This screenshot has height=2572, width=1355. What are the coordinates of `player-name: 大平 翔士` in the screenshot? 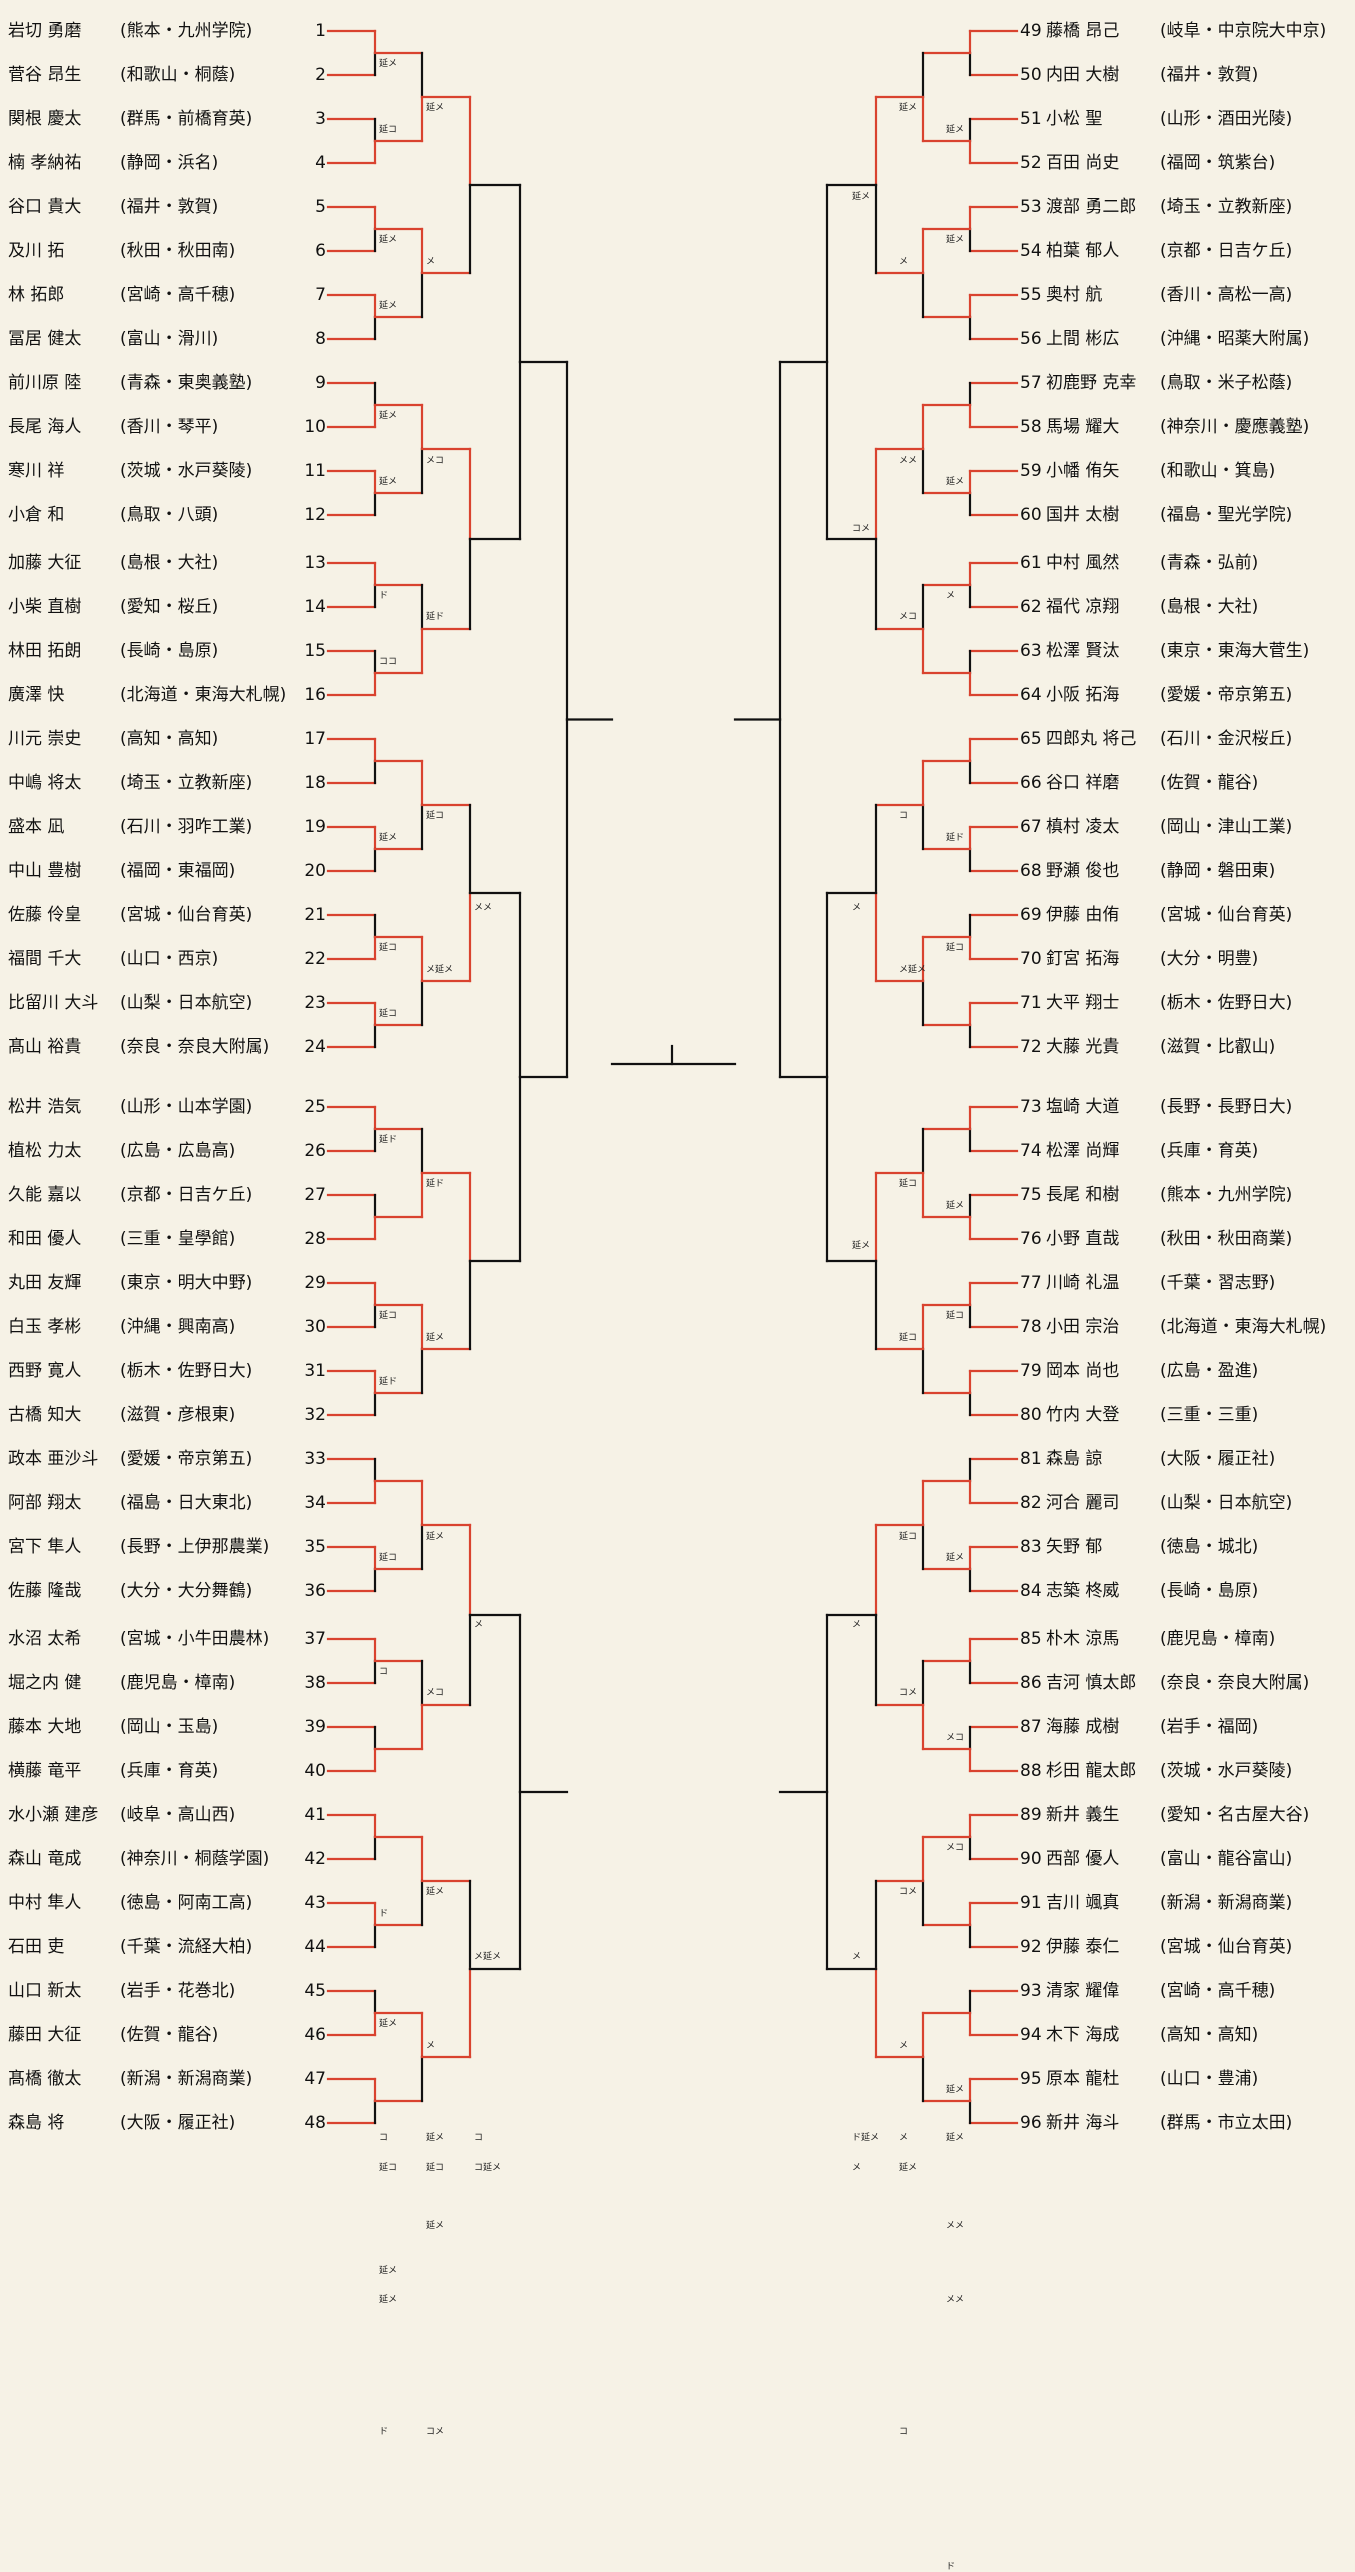 It's located at (1083, 1003).